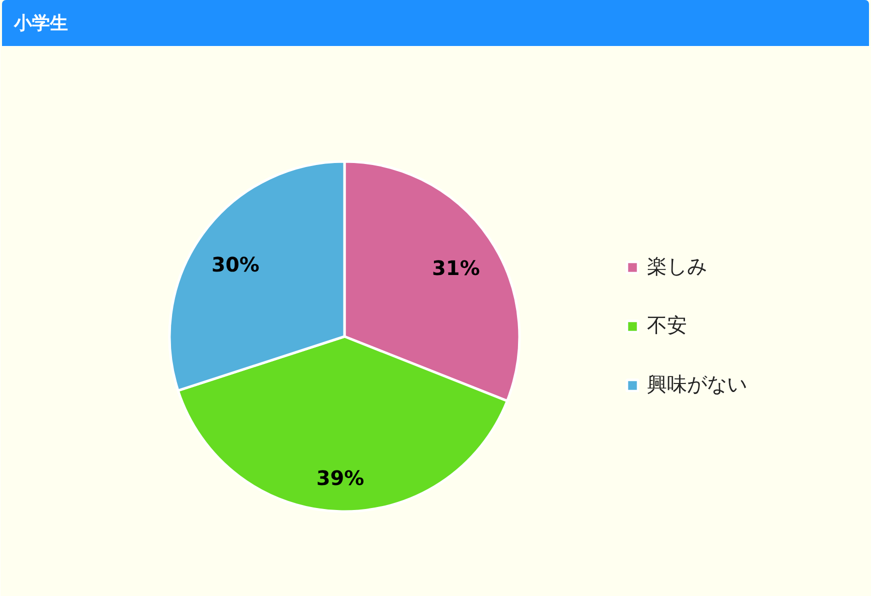  I want to click on chart-title: 小学生, so click(435, 23).